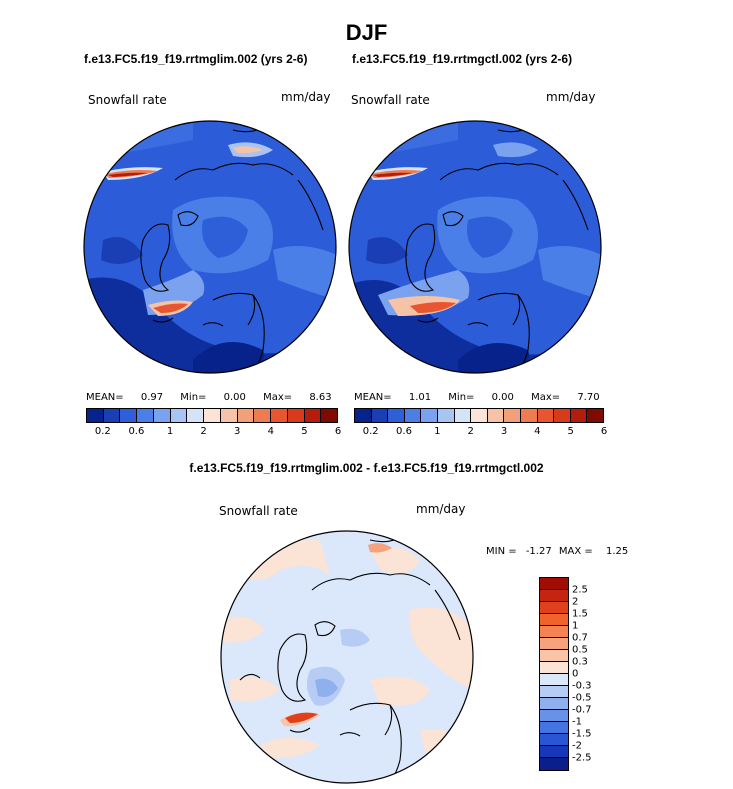 The height and width of the screenshot is (789, 733). I want to click on colorbar-tick-label: 0, so click(575, 674).